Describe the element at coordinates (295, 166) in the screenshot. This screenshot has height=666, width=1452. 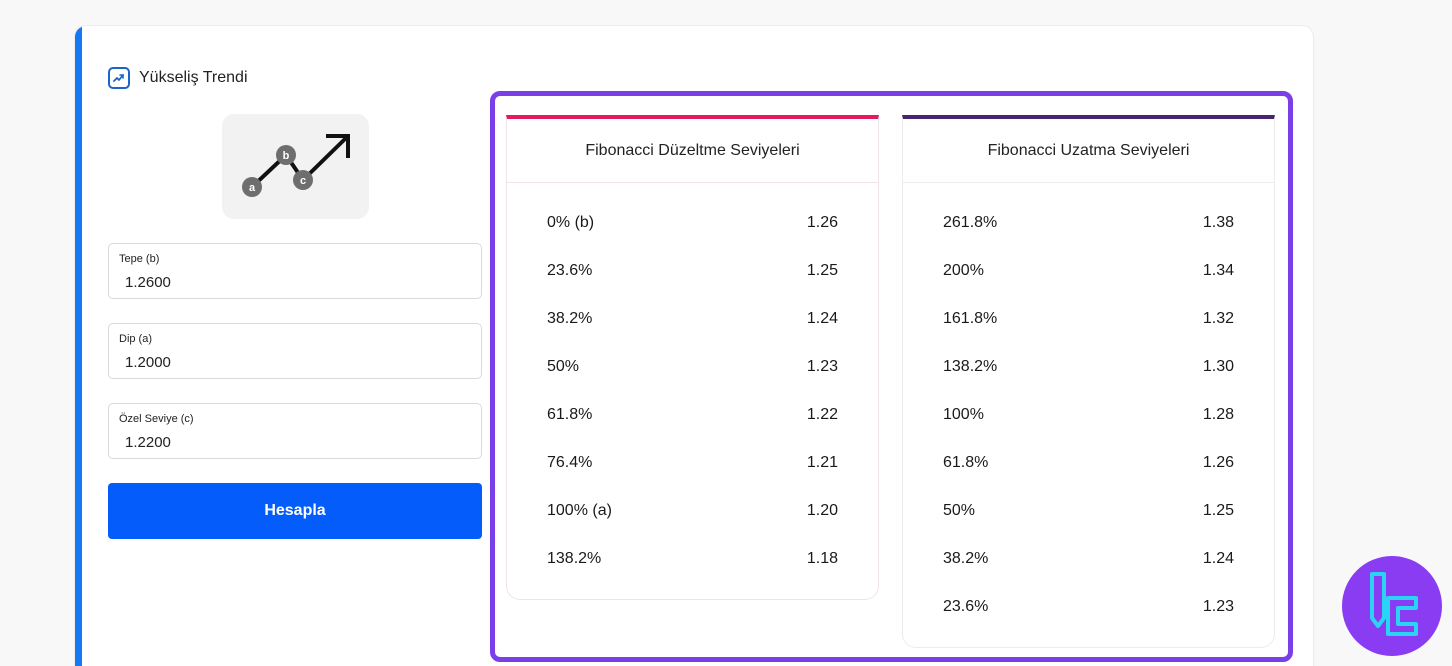
I see `trend-arrow-illustration: a b c` at that location.